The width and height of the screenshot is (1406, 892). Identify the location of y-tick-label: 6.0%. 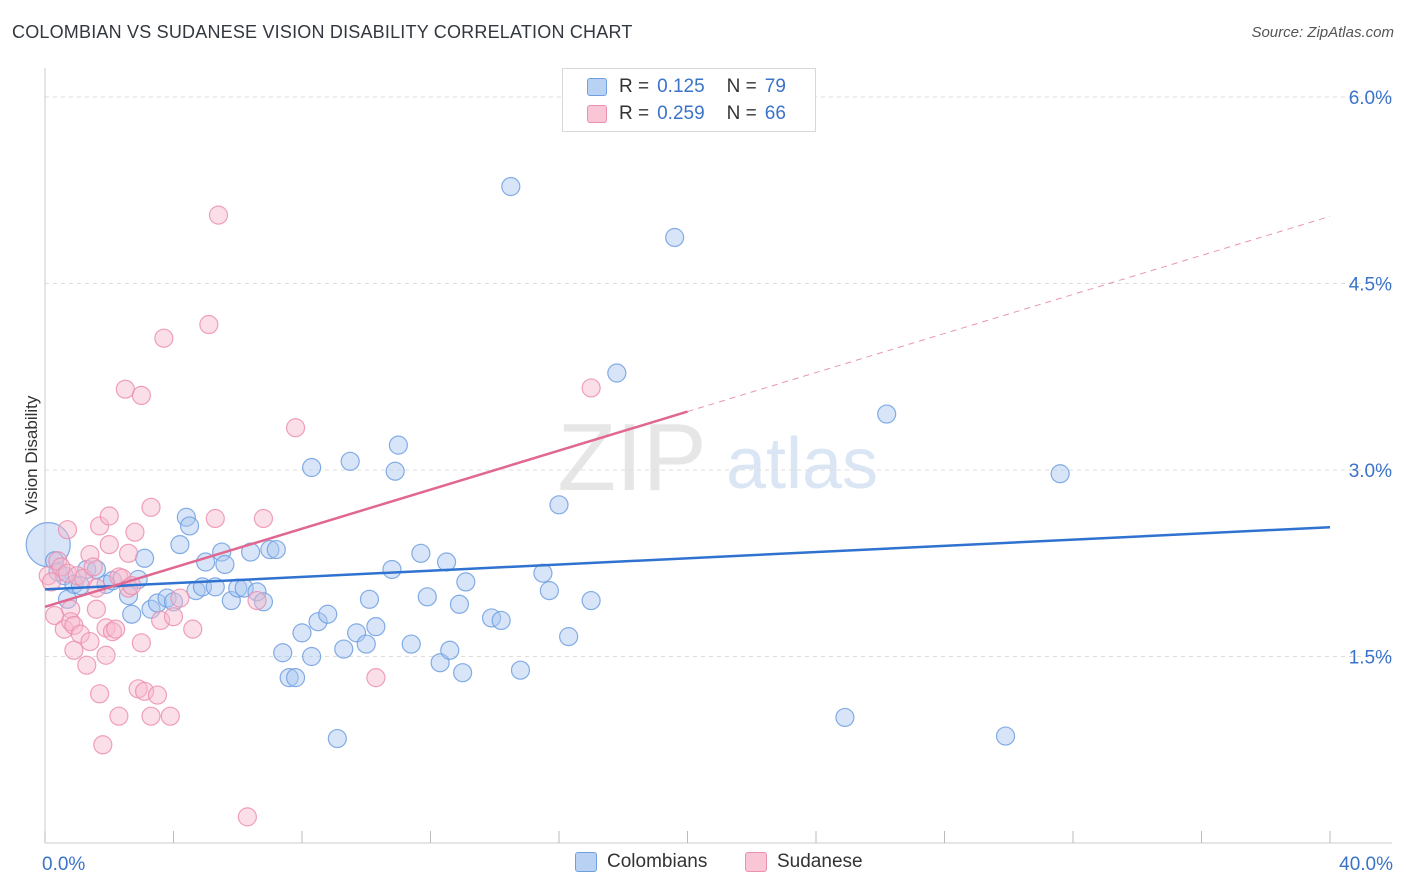
(1370, 98).